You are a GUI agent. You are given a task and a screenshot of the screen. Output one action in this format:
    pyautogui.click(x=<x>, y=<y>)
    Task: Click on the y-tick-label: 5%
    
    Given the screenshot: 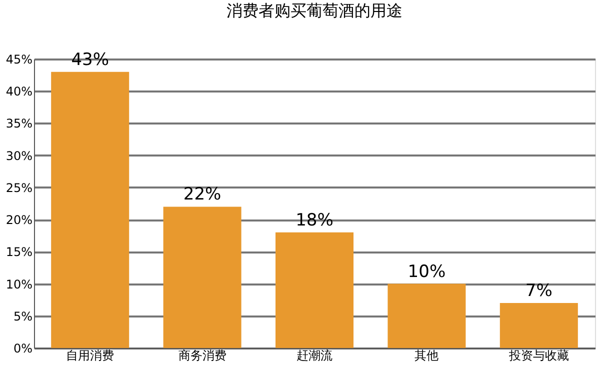 What is the action you would take?
    pyautogui.click(x=22, y=316)
    